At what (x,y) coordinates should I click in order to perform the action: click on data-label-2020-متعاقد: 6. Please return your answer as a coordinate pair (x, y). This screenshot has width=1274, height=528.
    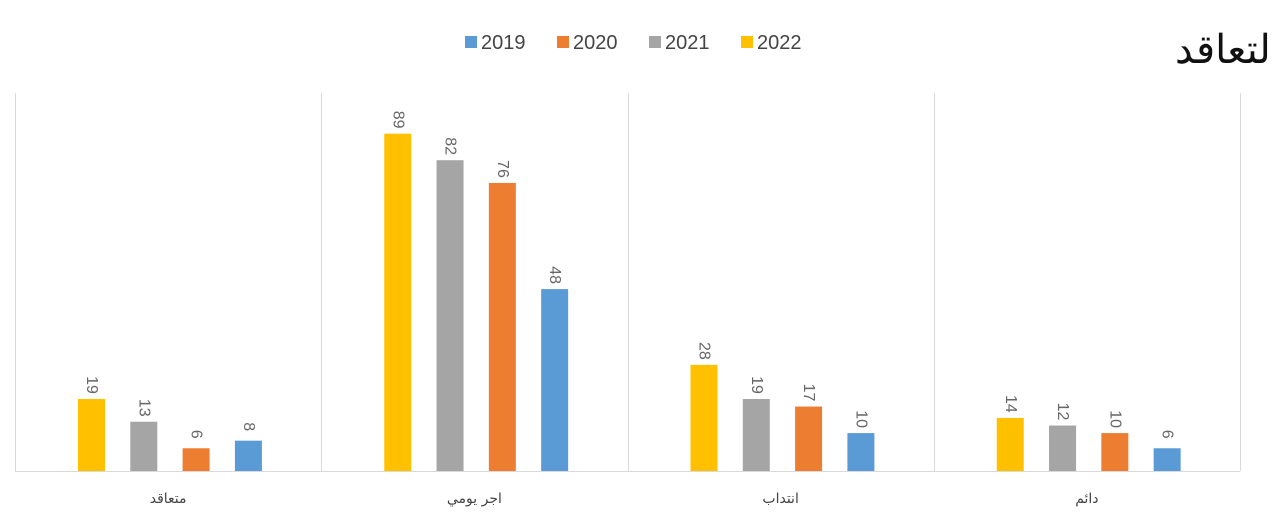
    Looking at the image, I should click on (196, 434).